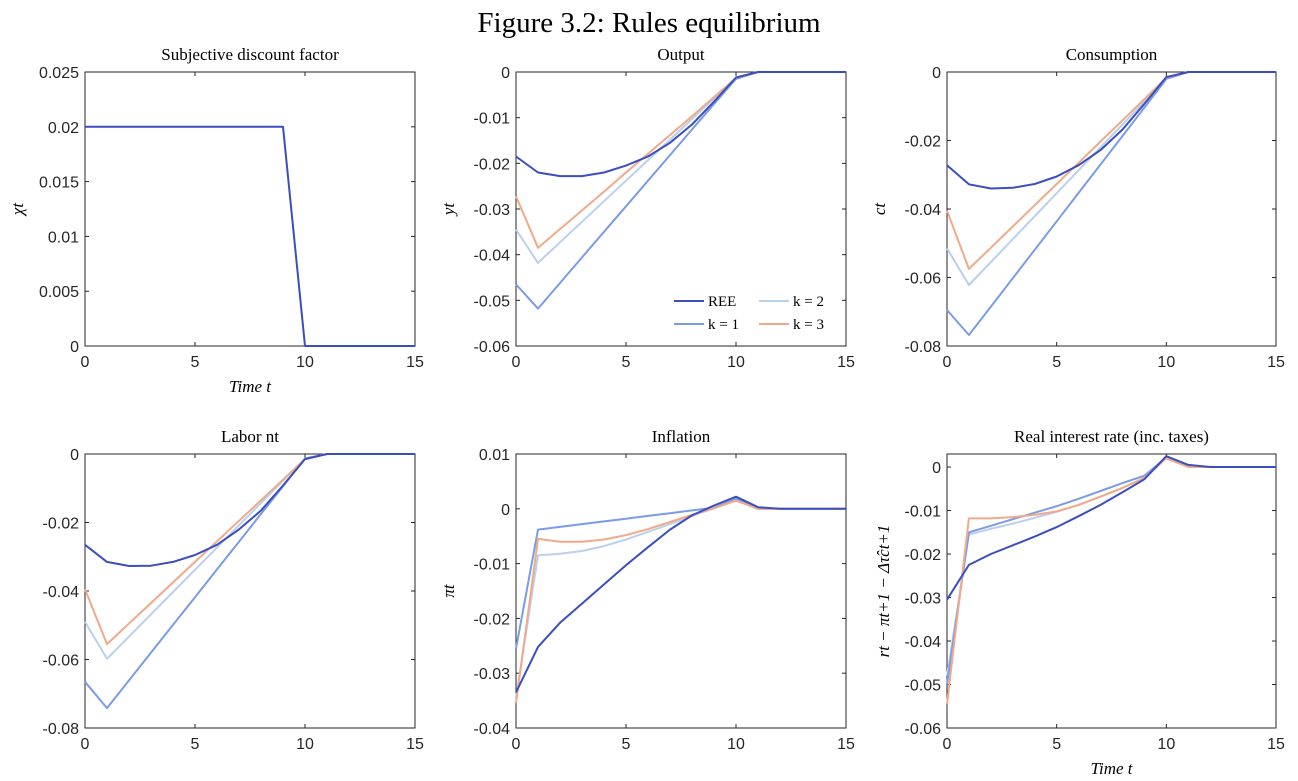 The height and width of the screenshot is (781, 1298). What do you see at coordinates (250, 436) in the screenshot?
I see `panel-title: Labor nt` at bounding box center [250, 436].